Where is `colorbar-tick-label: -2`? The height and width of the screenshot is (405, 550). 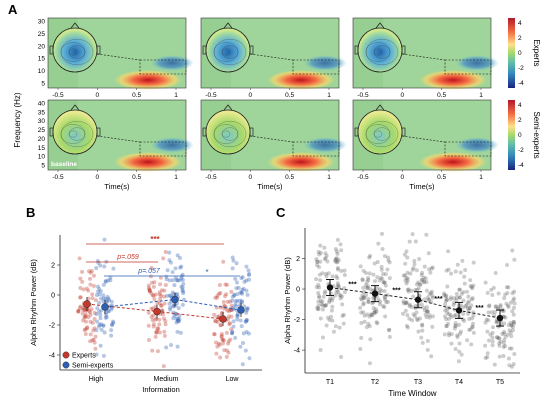 colorbar-tick-label: -2 is located at coordinates (521, 150).